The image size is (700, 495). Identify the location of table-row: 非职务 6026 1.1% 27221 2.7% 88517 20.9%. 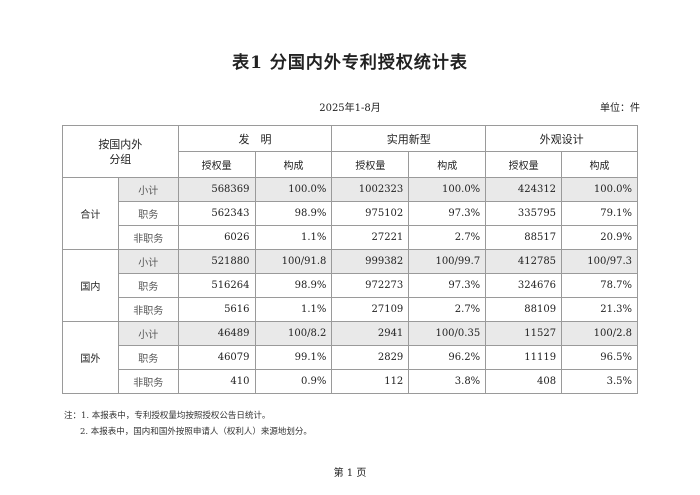
(350, 237).